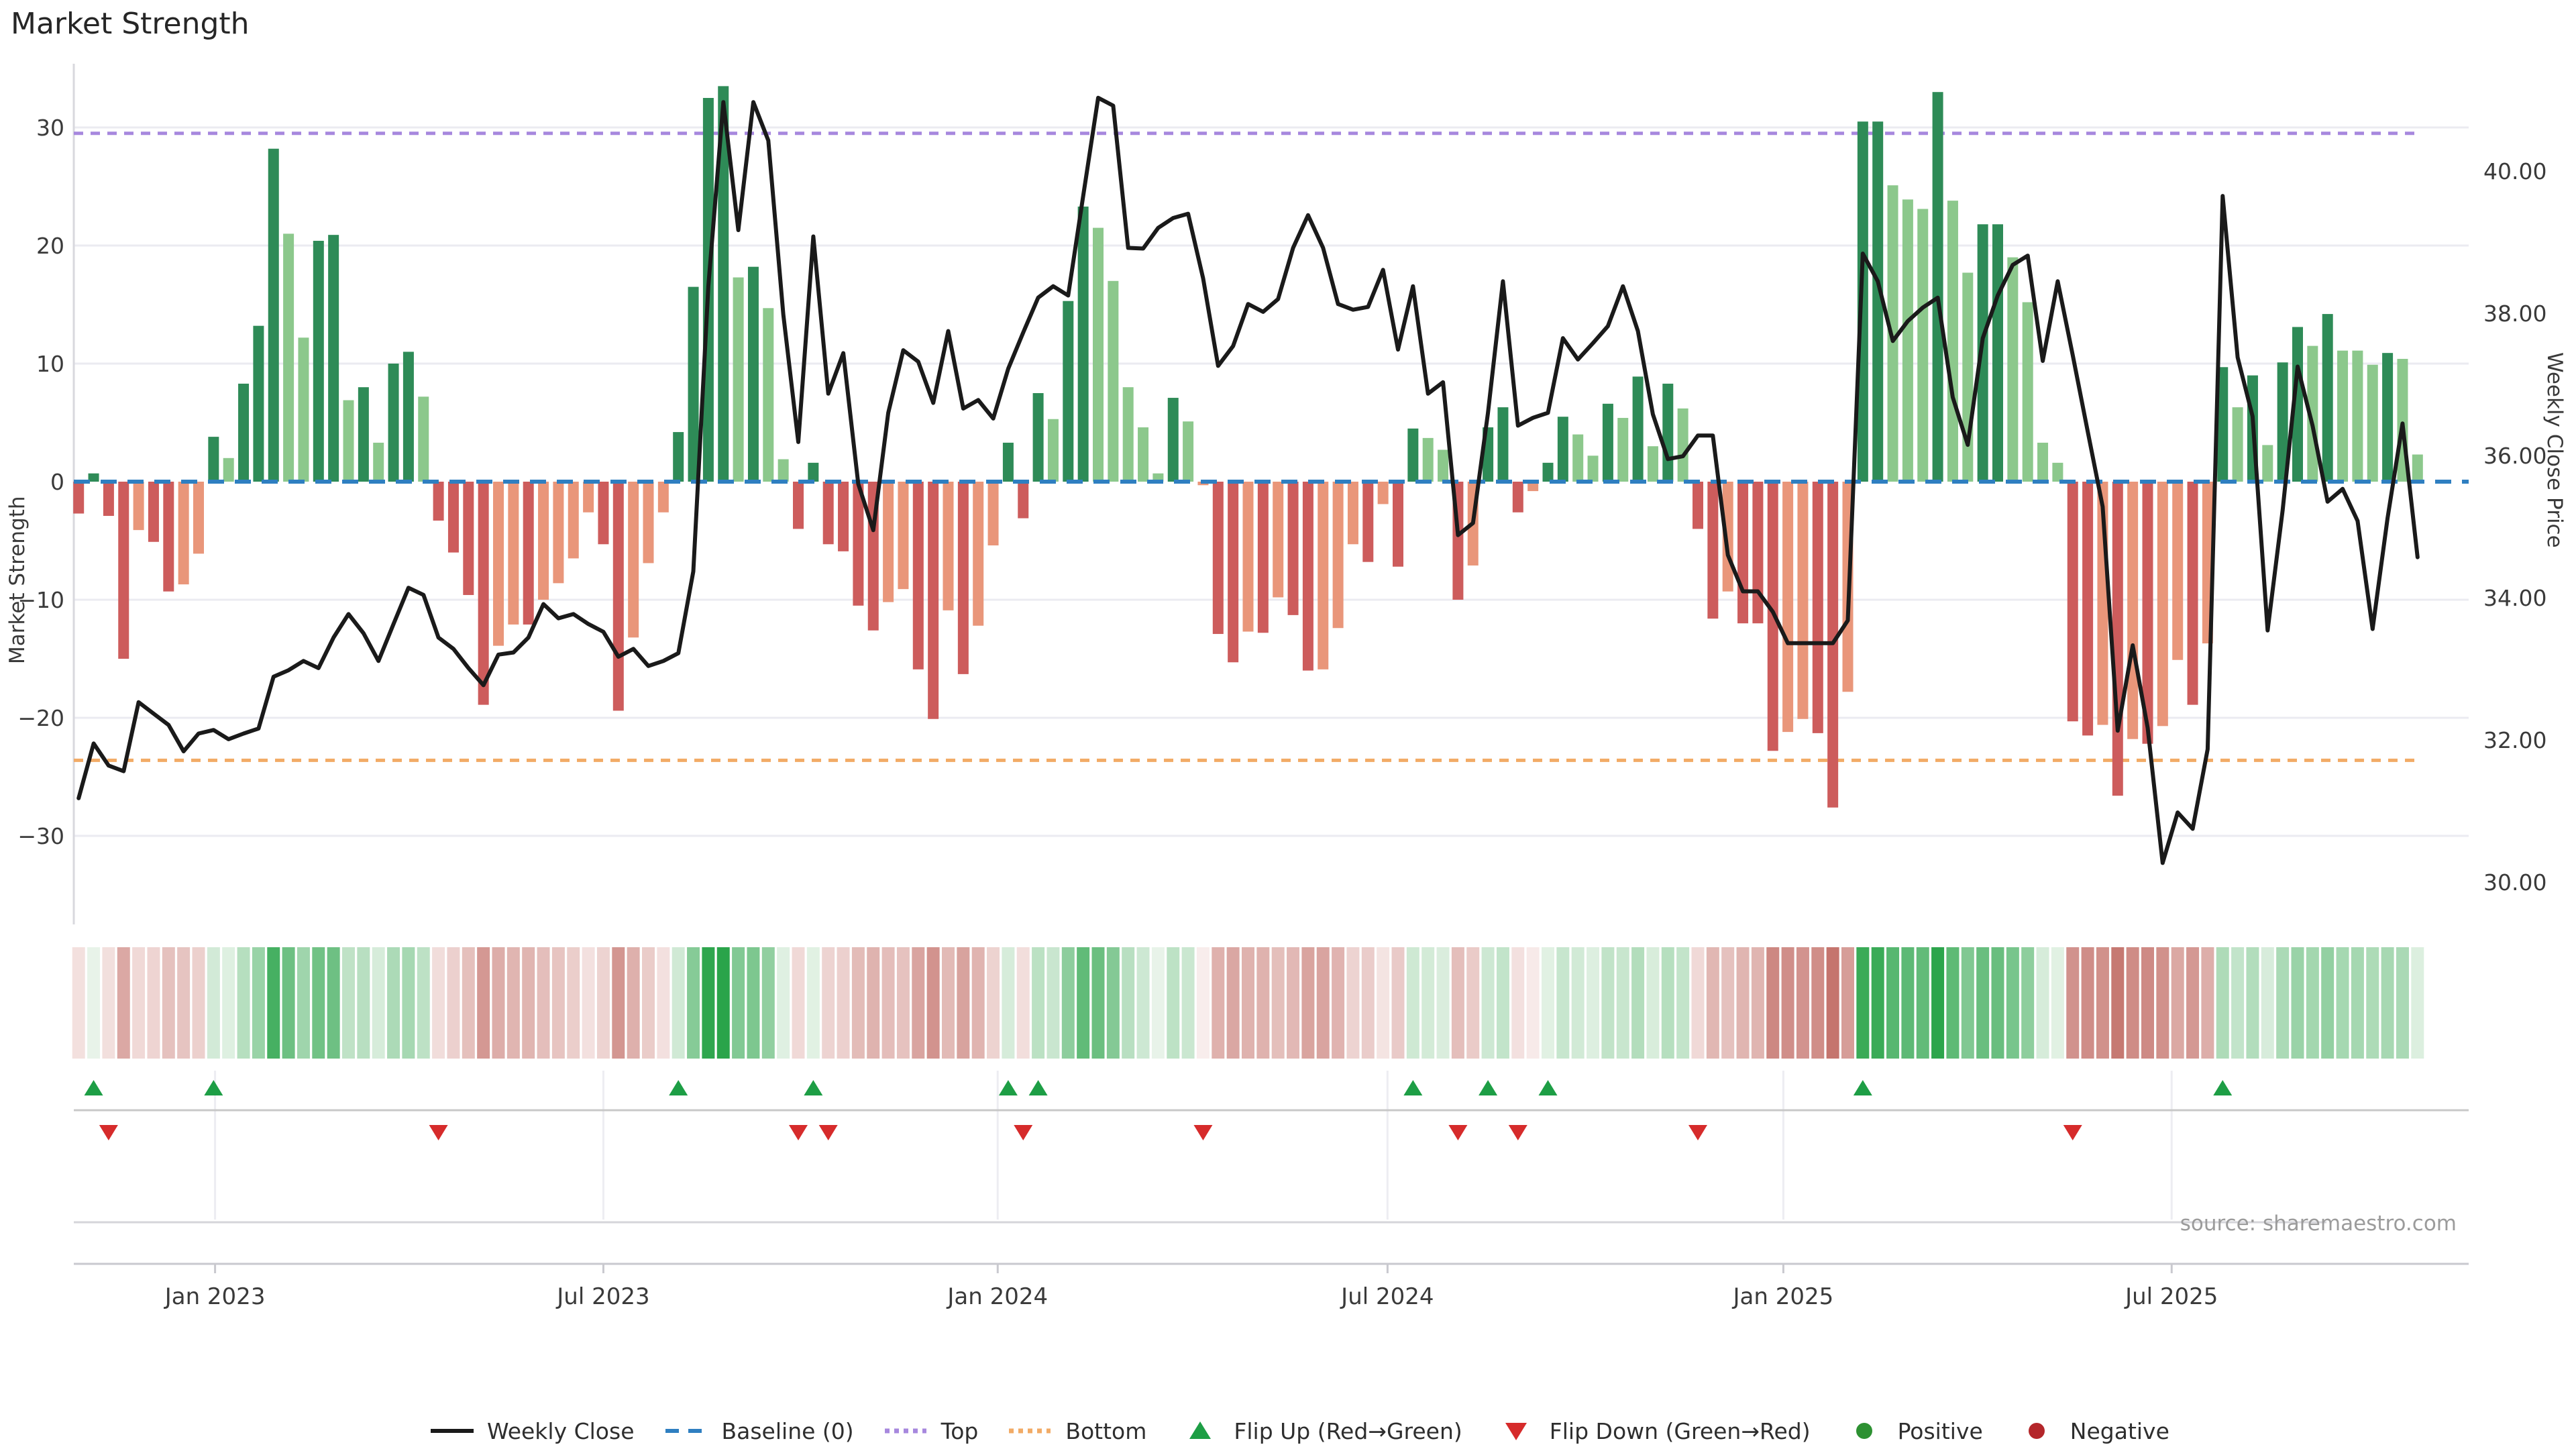  Describe the element at coordinates (2514, 740) in the screenshot. I see `right-tick-label: 32.00` at that location.